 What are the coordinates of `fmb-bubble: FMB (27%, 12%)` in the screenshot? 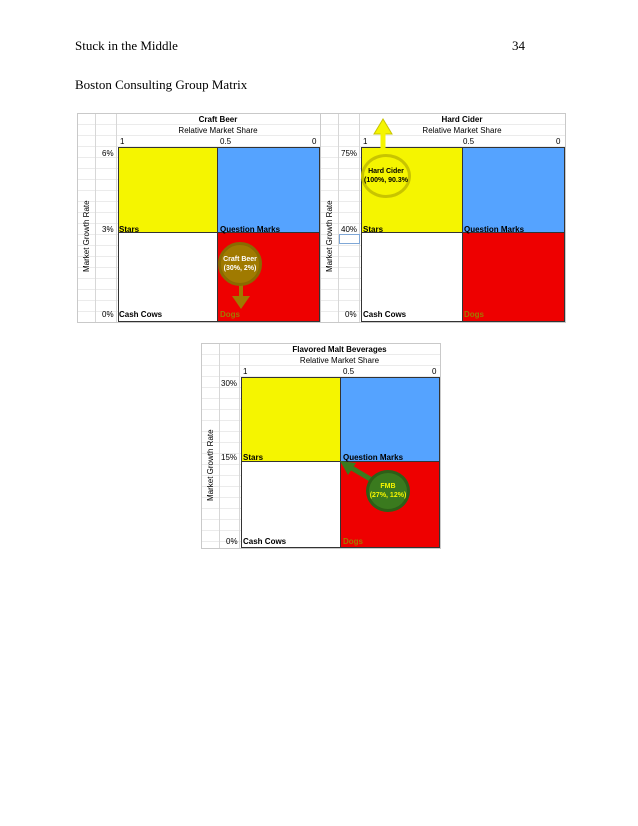 It's located at (388, 491).